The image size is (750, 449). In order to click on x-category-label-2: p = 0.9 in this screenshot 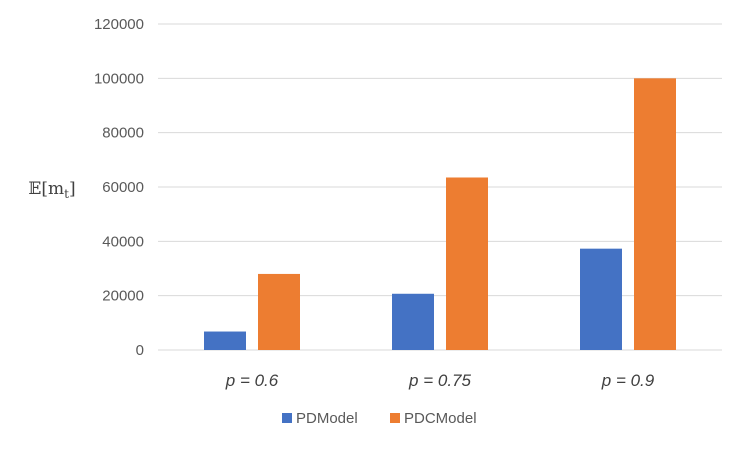, I will do `click(628, 380)`.